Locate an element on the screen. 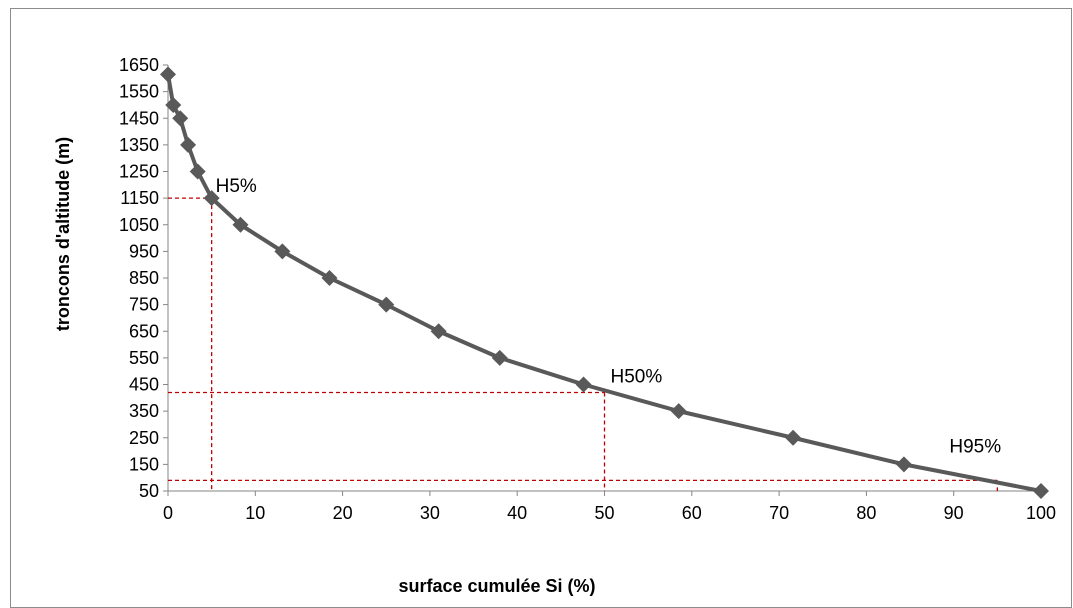 This screenshot has height=608, width=1073. annotation-label: H50% is located at coordinates (637, 376).